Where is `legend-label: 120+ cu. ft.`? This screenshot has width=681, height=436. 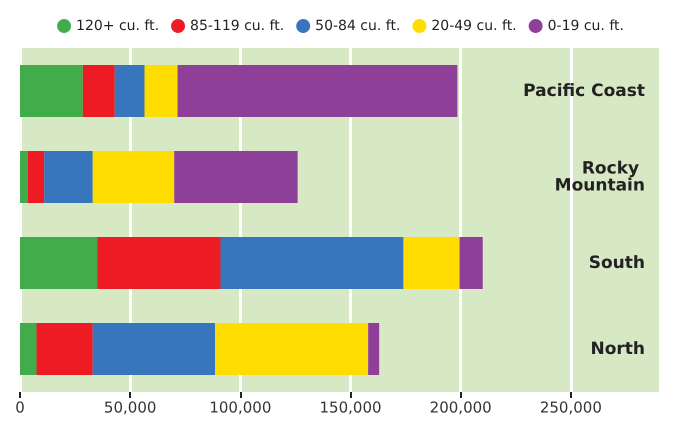
legend-label: 120+ cu. ft. is located at coordinates (118, 26).